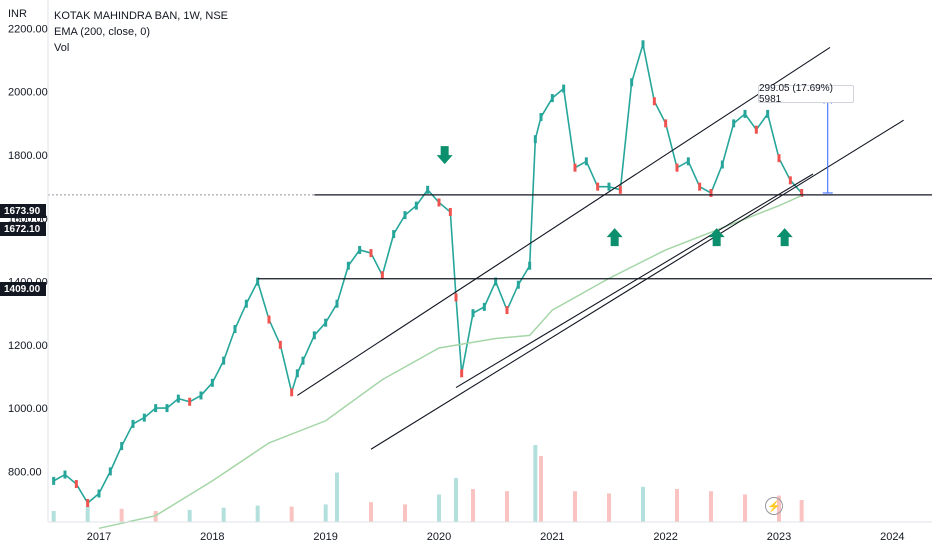  What do you see at coordinates (552, 537) in the screenshot?
I see `x-tick-label: 2021` at bounding box center [552, 537].